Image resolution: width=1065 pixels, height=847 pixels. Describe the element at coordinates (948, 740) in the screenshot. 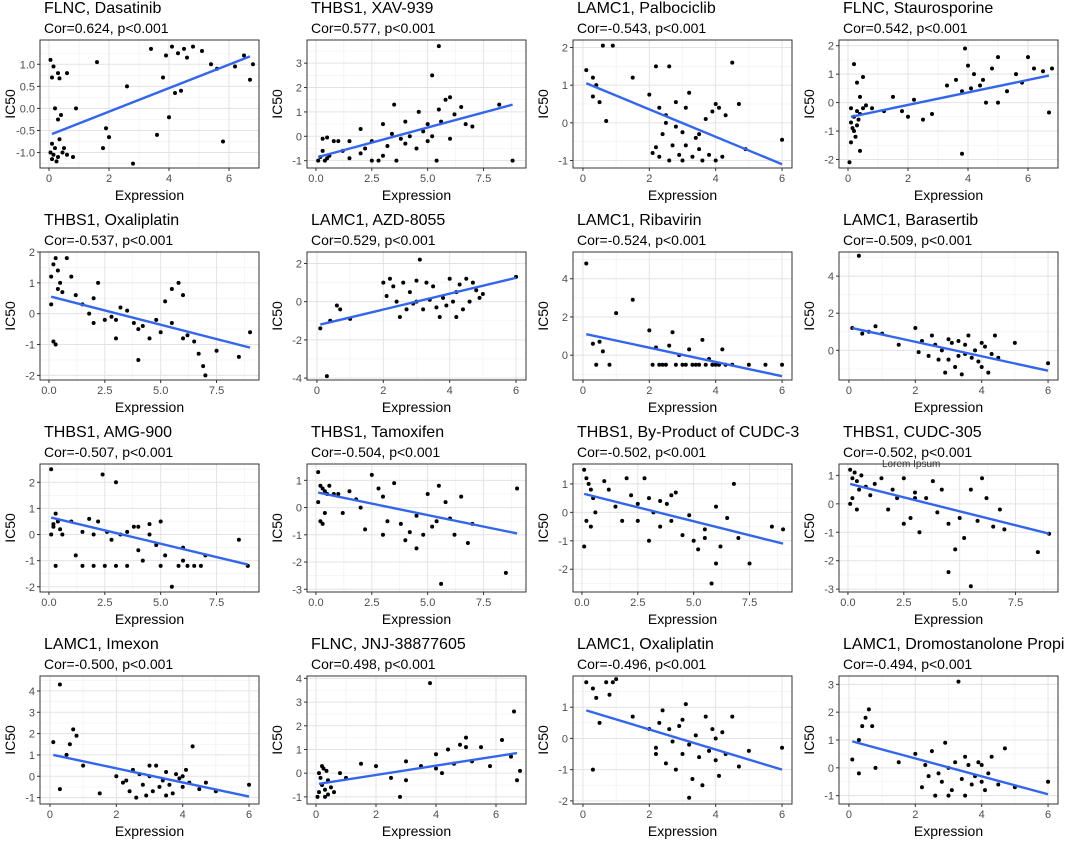

I see `plot-border` at that location.